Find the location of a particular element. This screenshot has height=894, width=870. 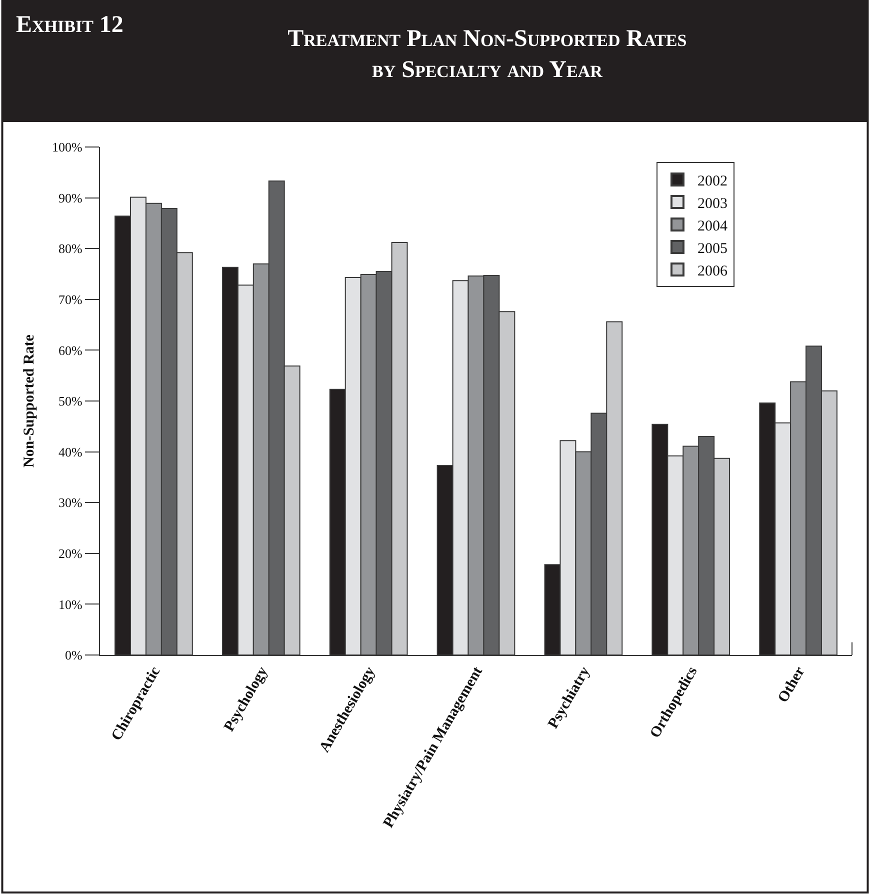

legend-label: 2005 is located at coordinates (712, 248).